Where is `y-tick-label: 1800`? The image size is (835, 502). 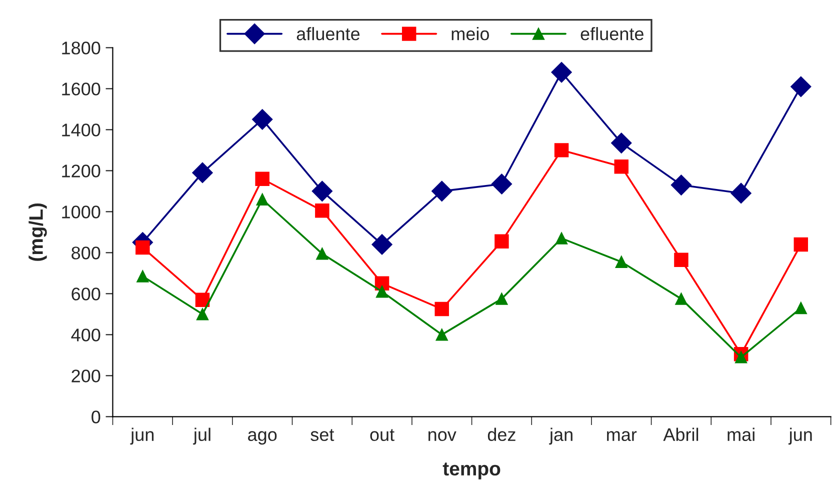 y-tick-label: 1800 is located at coordinates (81, 48).